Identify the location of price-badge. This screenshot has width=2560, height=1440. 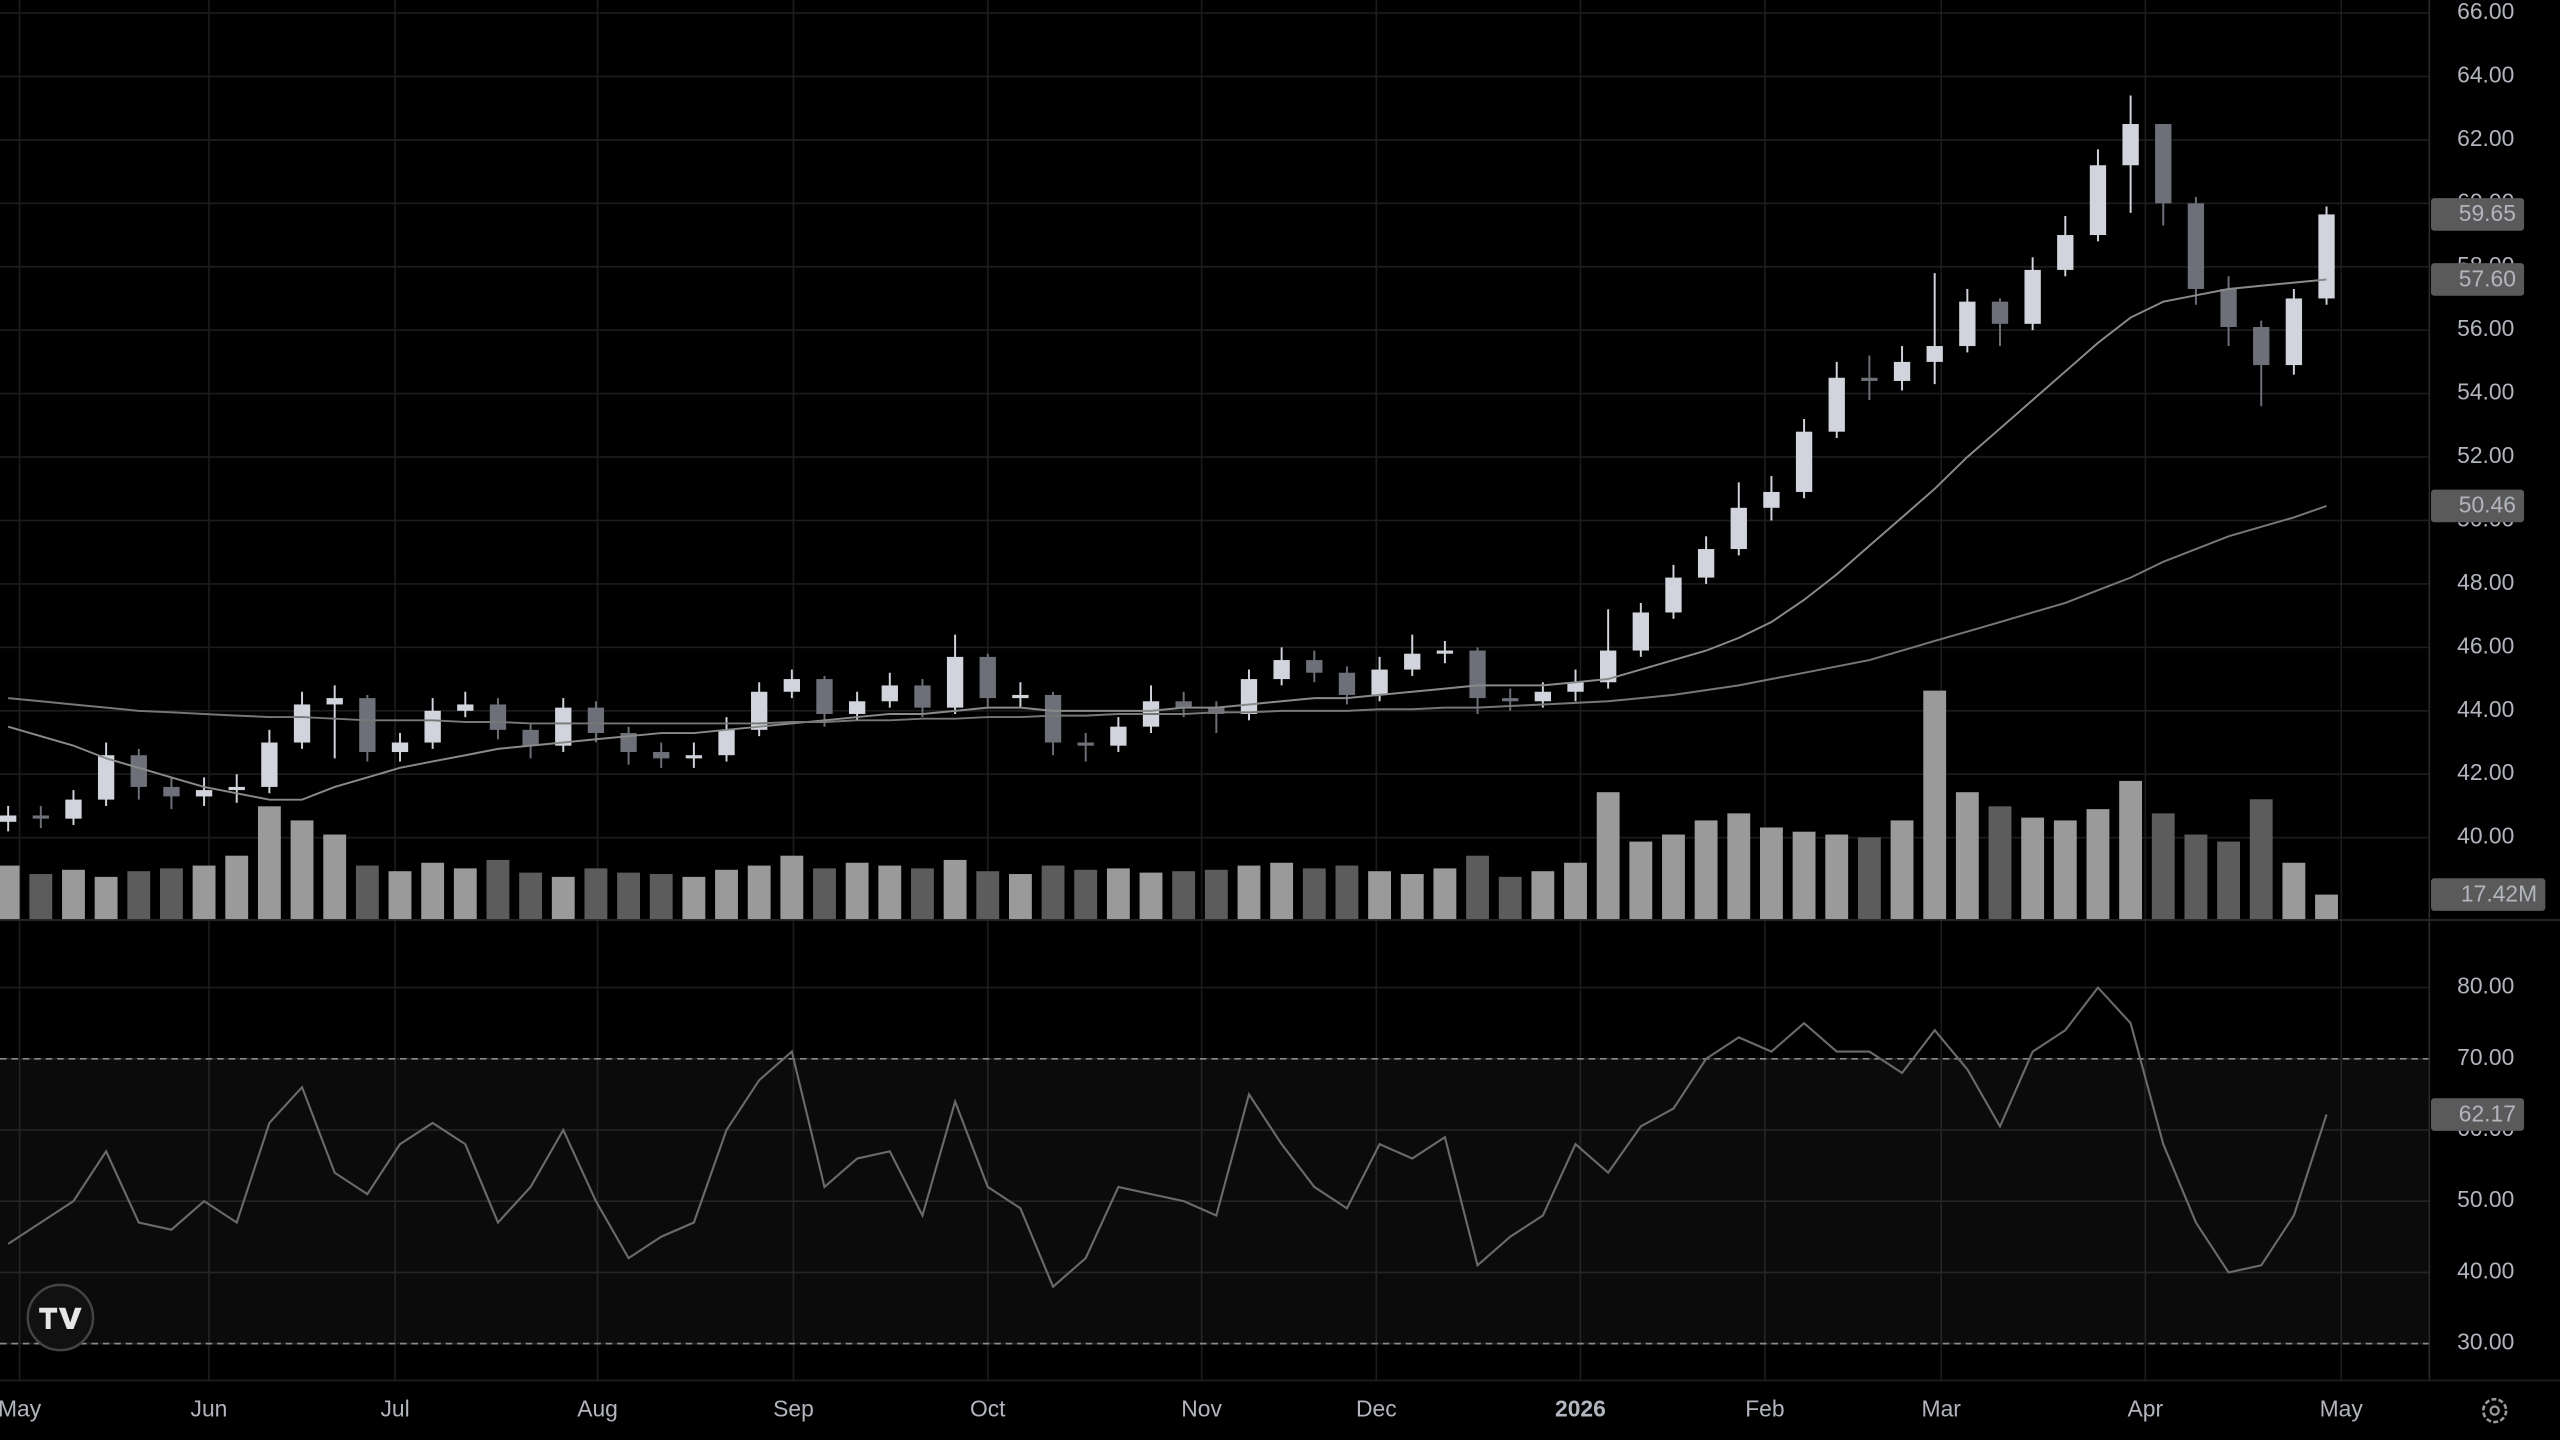
(2478, 279).